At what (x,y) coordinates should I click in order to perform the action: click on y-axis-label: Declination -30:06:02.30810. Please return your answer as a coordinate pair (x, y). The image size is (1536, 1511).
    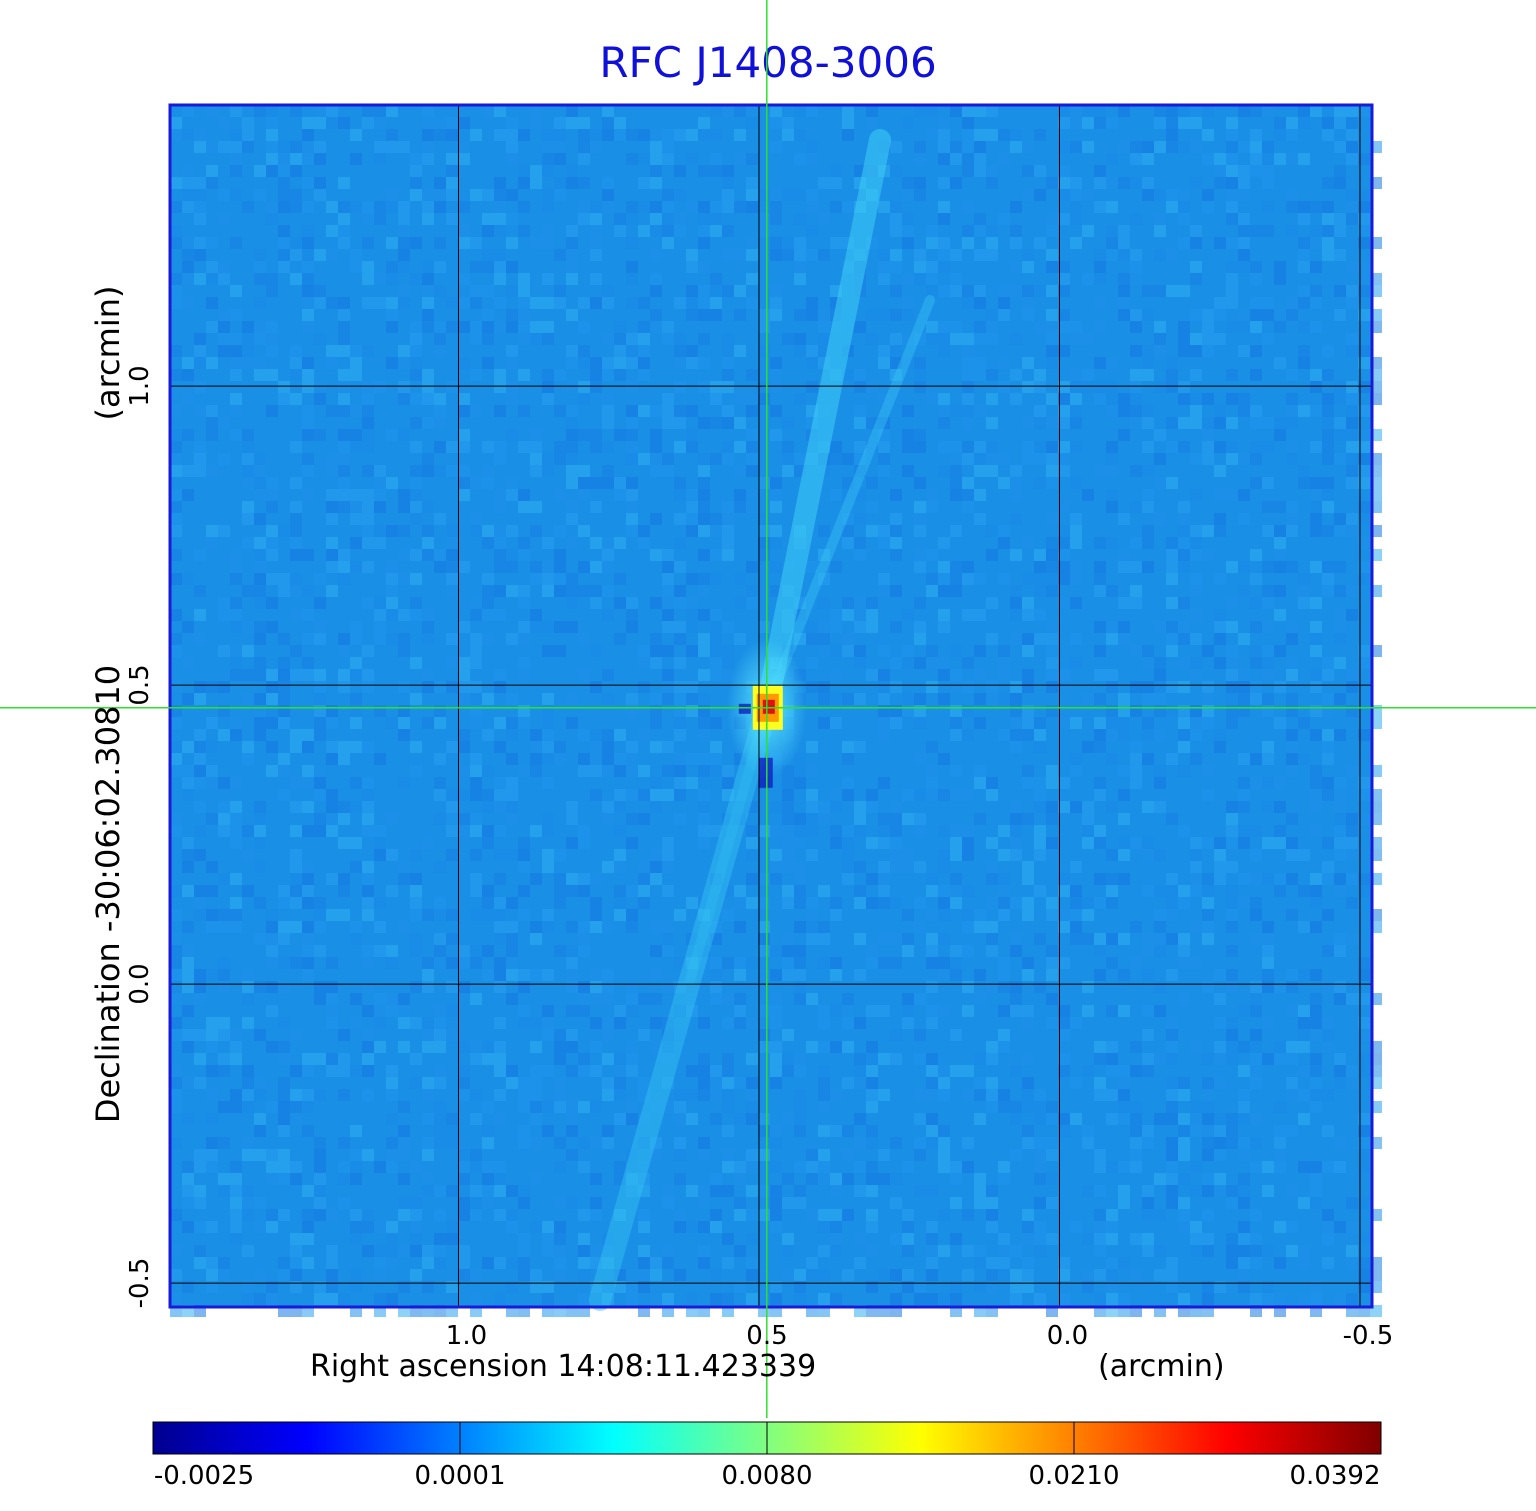
    Looking at the image, I should click on (108, 894).